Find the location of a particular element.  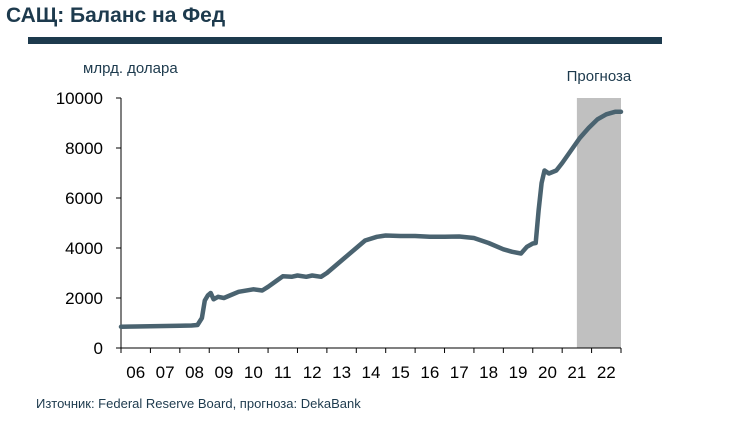

title-rule is located at coordinates (345, 40).